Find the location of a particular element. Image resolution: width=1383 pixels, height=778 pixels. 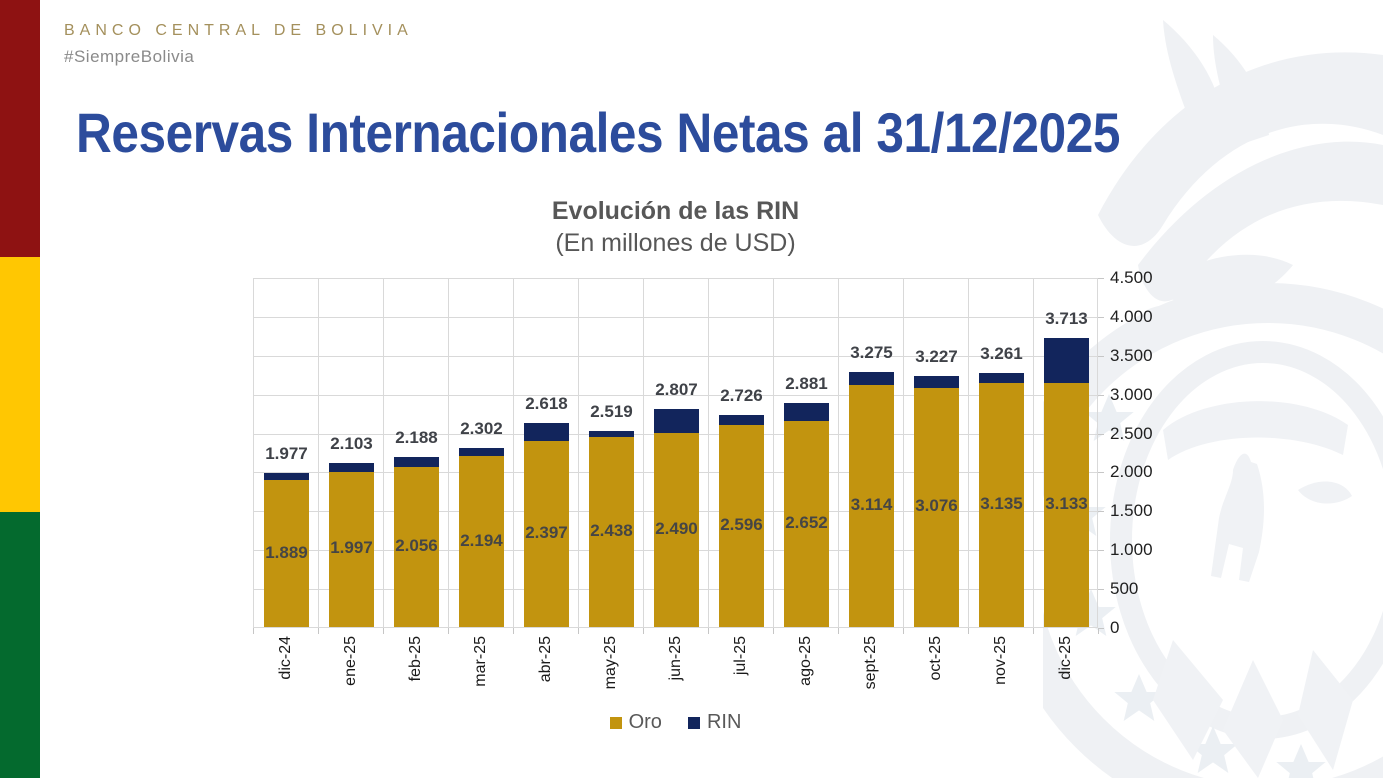

chart-title: Evolución de las RIN is located at coordinates (675, 211).